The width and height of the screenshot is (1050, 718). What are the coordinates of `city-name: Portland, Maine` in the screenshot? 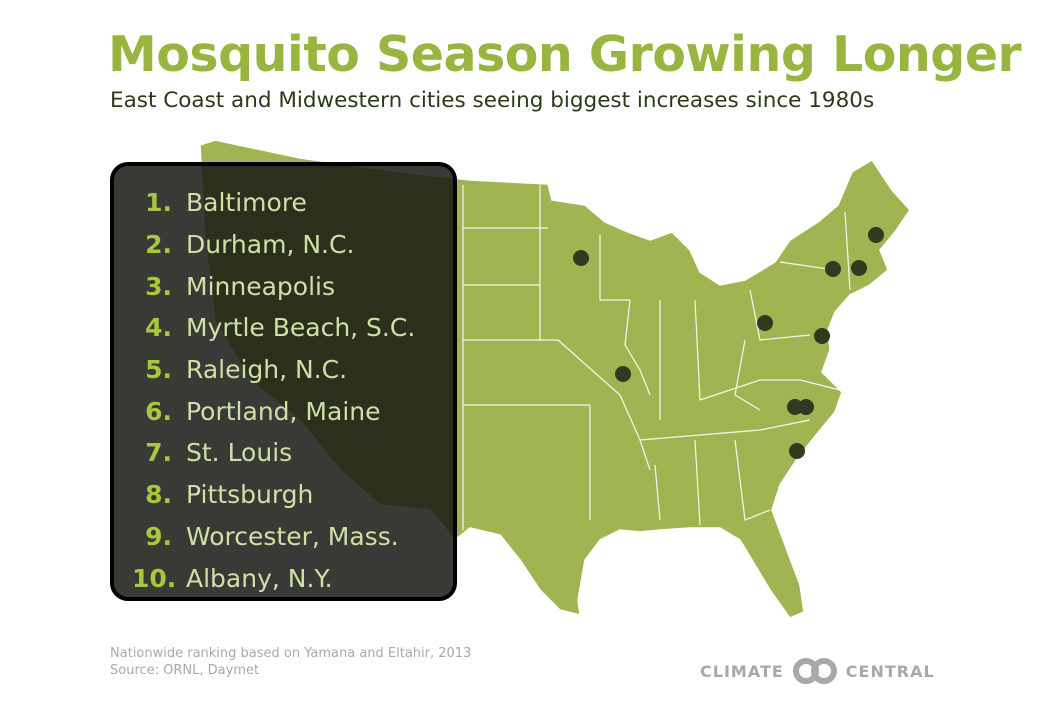 It's located at (283, 411).